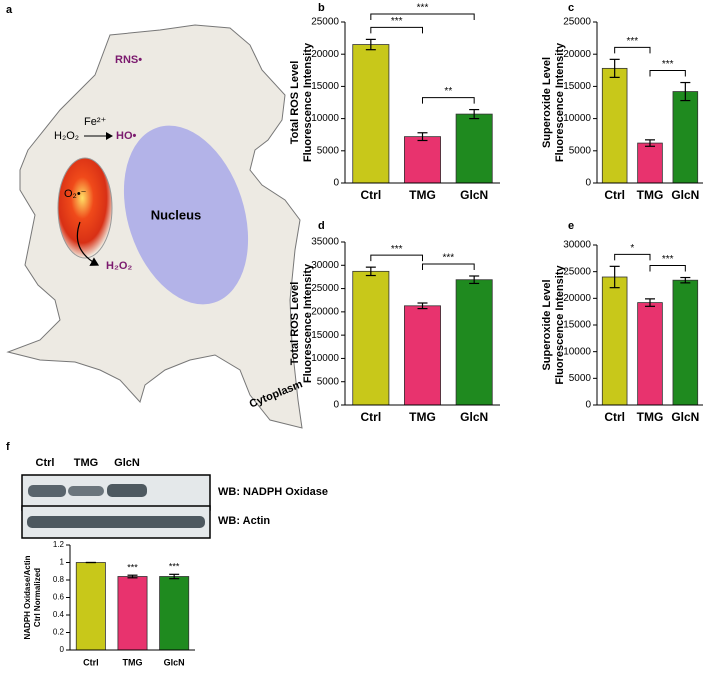 Image resolution: width=713 pixels, height=676 pixels. I want to click on y-tick-label: 35000, so click(325, 242).